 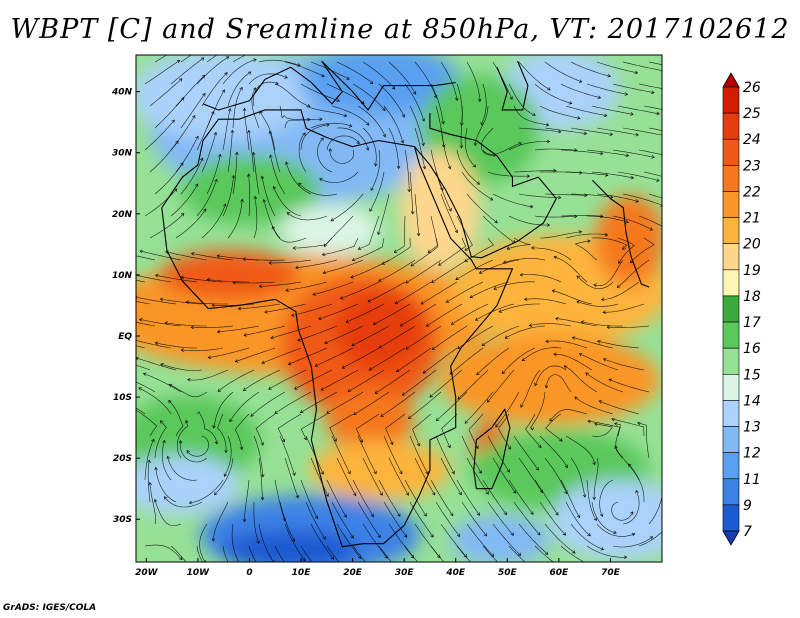 What do you see at coordinates (741, 309) in the screenshot?
I see `colorbar: 26 25 24 23 22 21 20 19 18 17 16 15 14 13 12 11 9 7` at bounding box center [741, 309].